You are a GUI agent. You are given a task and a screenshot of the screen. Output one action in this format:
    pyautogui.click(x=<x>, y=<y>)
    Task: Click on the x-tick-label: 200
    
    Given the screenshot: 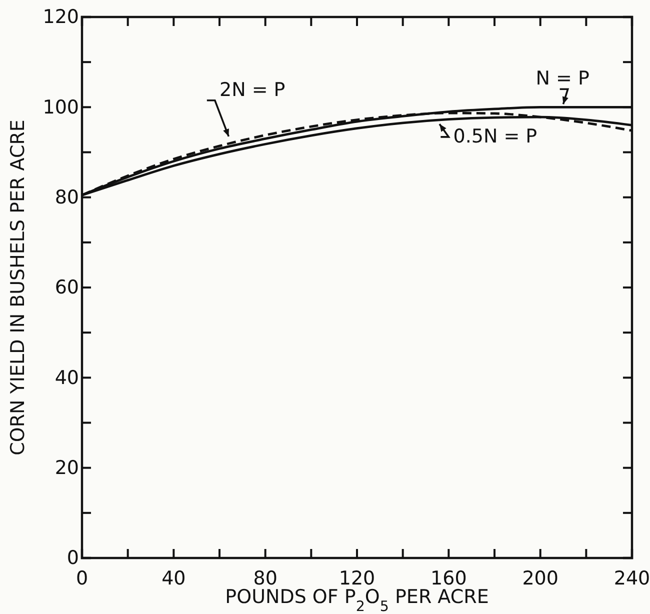 What is the action you would take?
    pyautogui.click(x=540, y=578)
    